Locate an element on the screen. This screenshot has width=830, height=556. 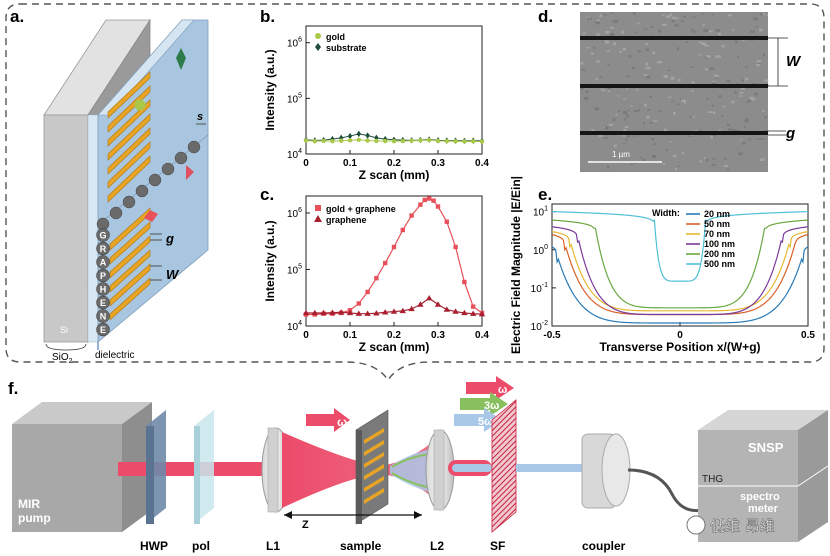
sem-label-g: g is located at coordinates (790, 133).